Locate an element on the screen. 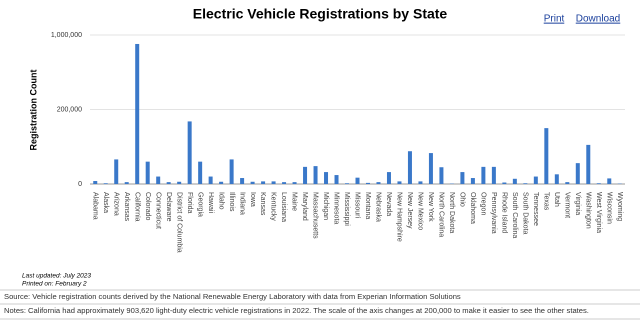  printed-note: Printed on: February 2 is located at coordinates (54, 284).